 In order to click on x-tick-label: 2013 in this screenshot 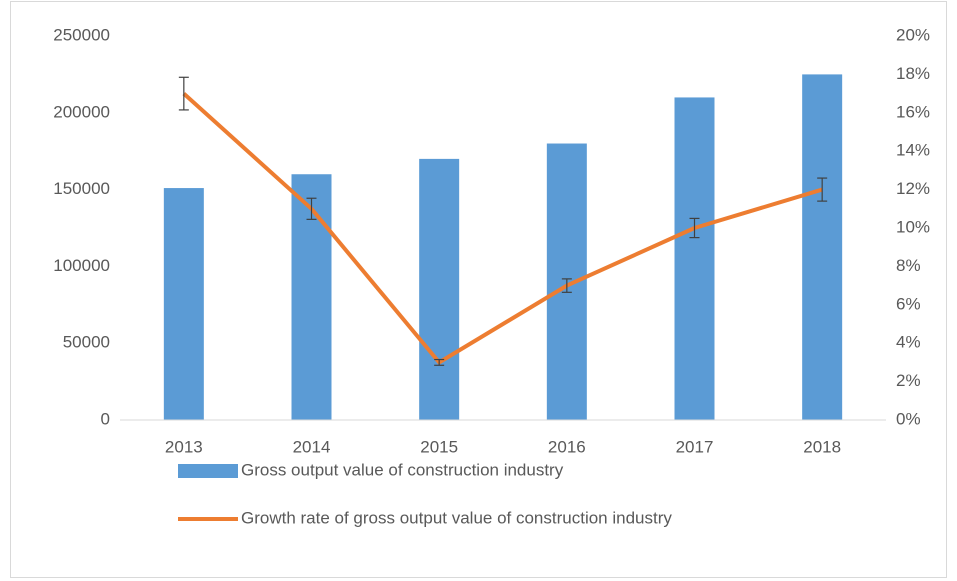, I will do `click(184, 446)`.